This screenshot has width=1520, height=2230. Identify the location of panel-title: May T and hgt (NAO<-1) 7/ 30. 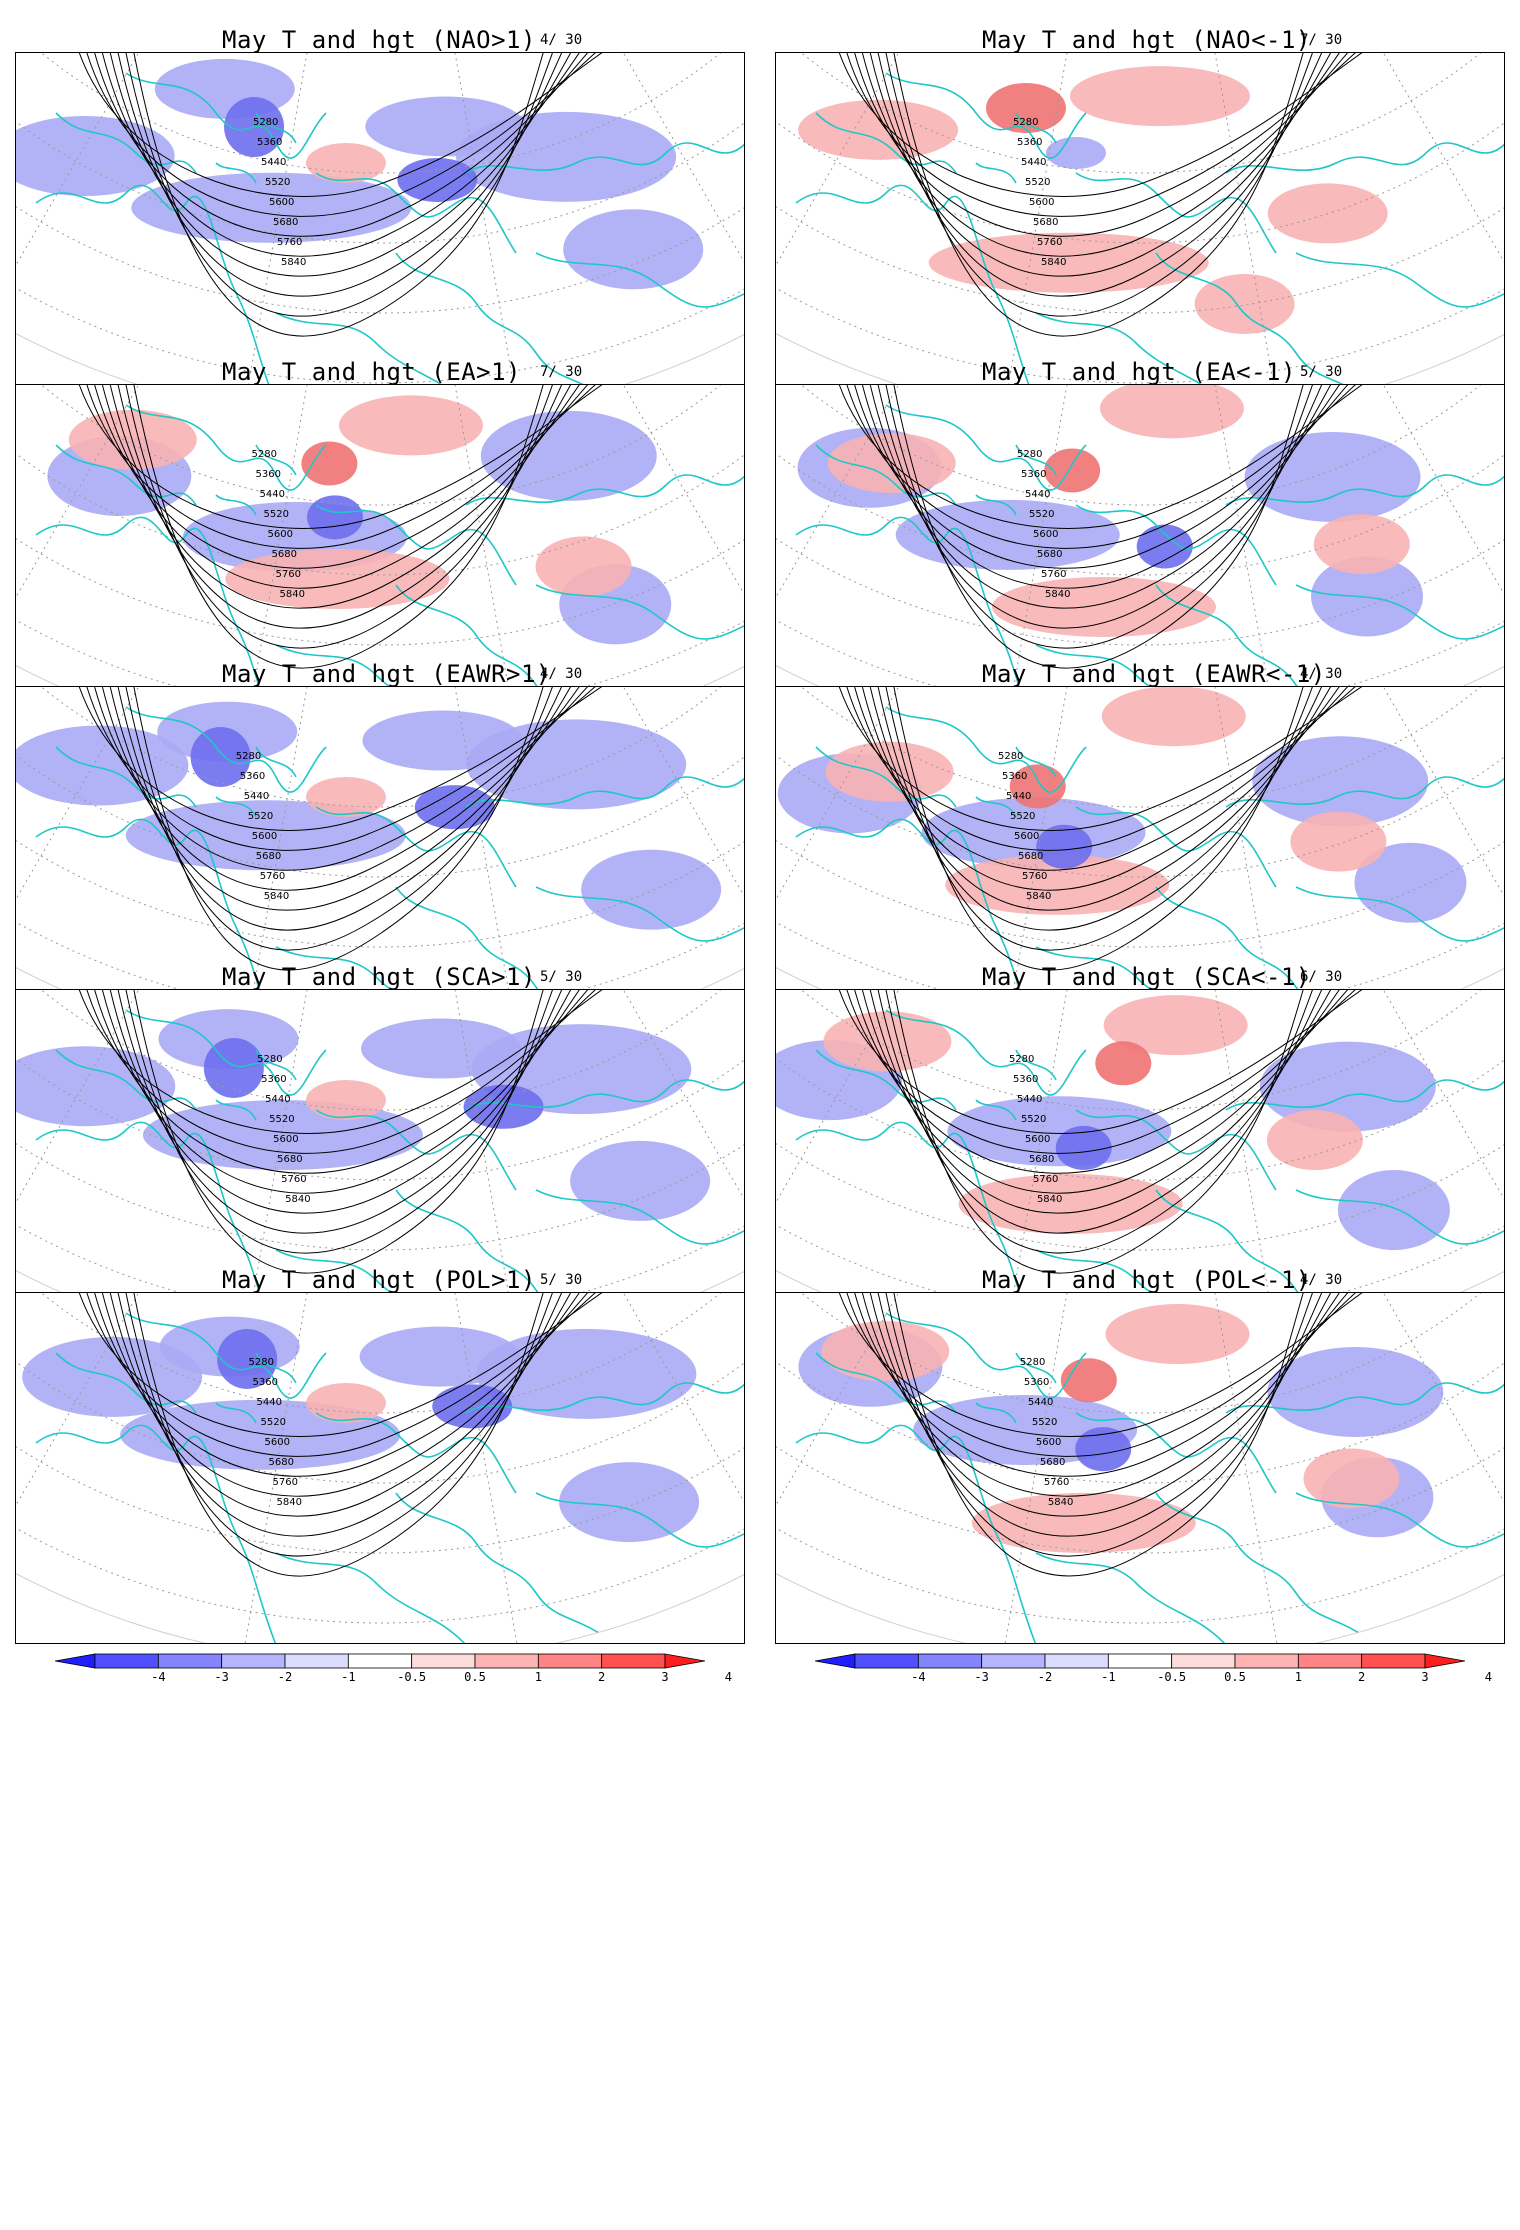
(1140, 40).